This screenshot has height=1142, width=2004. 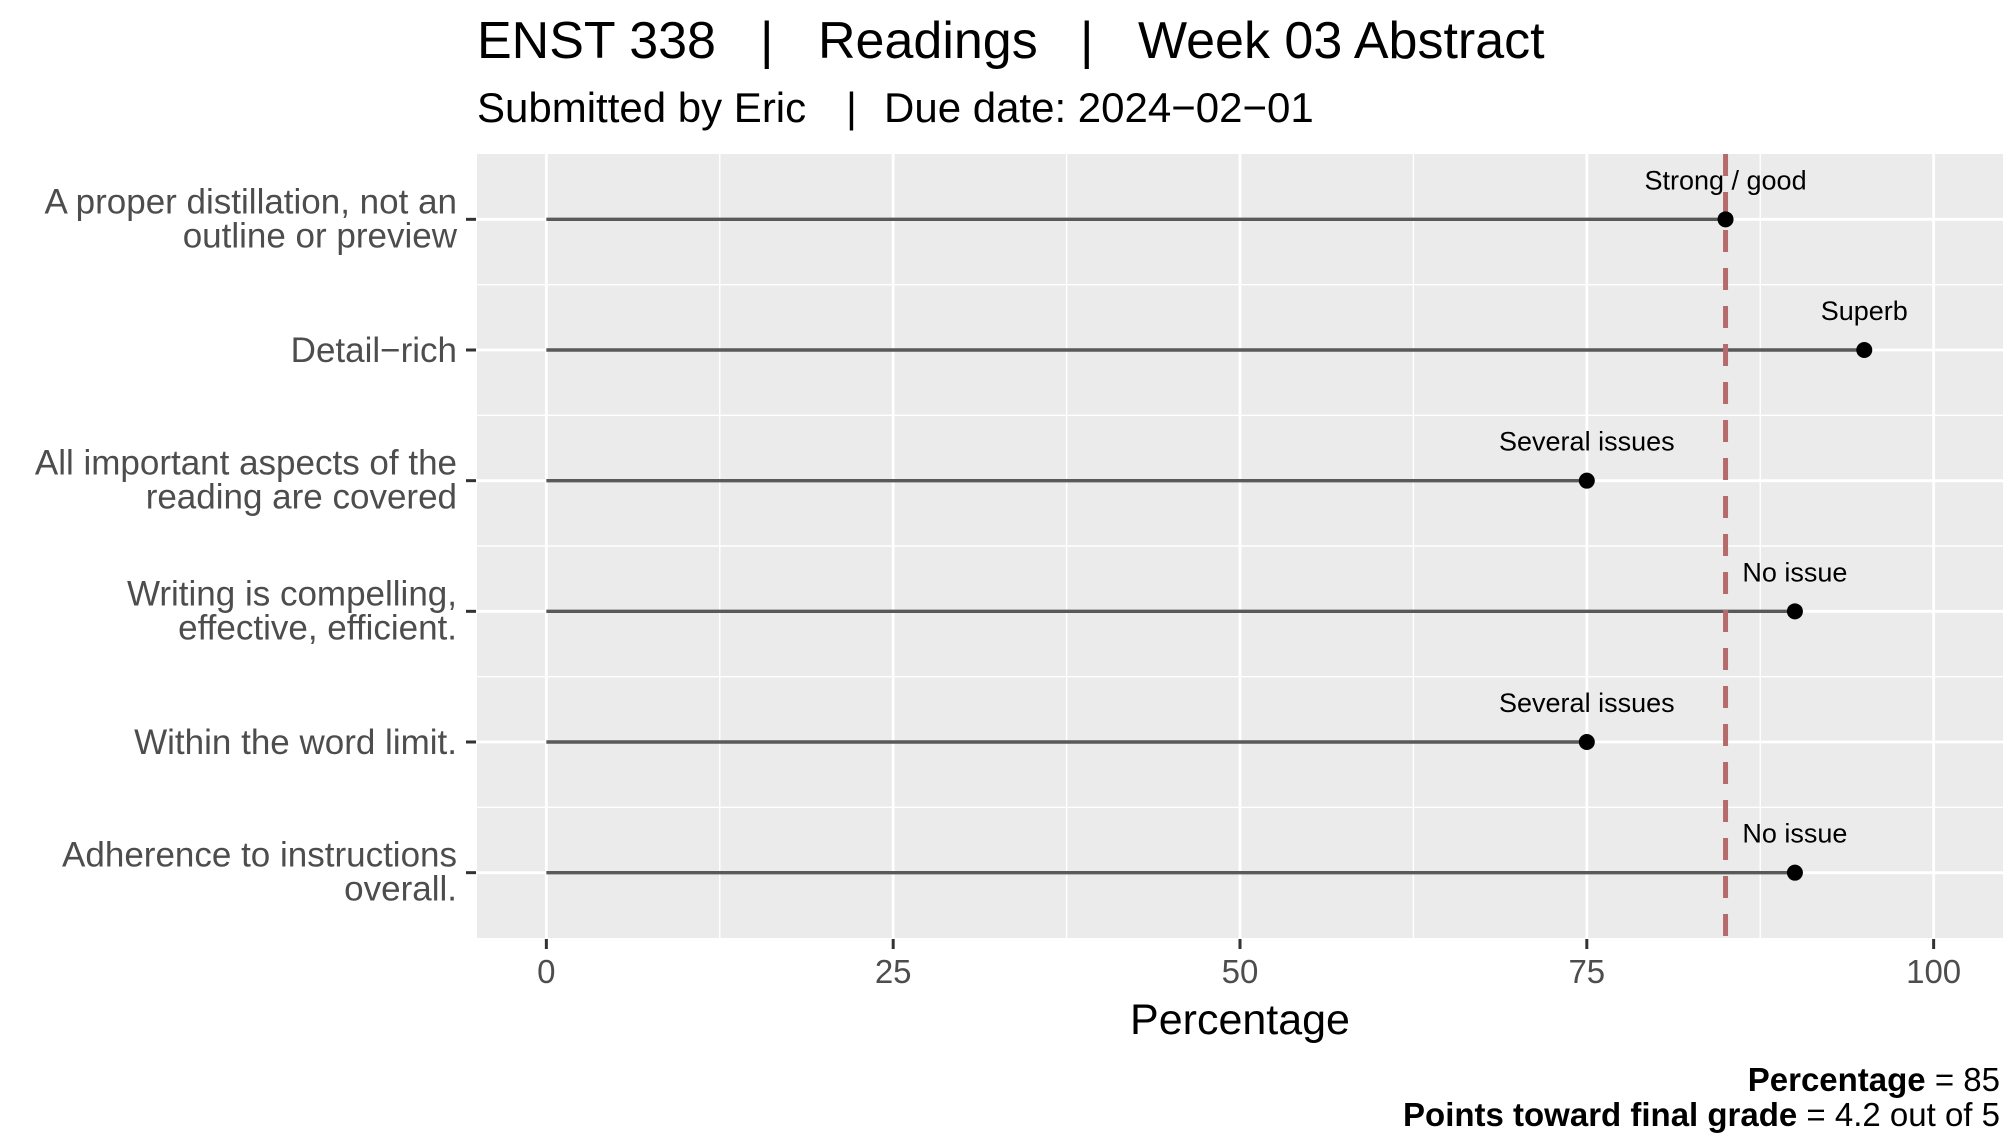 I want to click on caption-points-label: Points toward final grade, so click(x=1600, y=1114).